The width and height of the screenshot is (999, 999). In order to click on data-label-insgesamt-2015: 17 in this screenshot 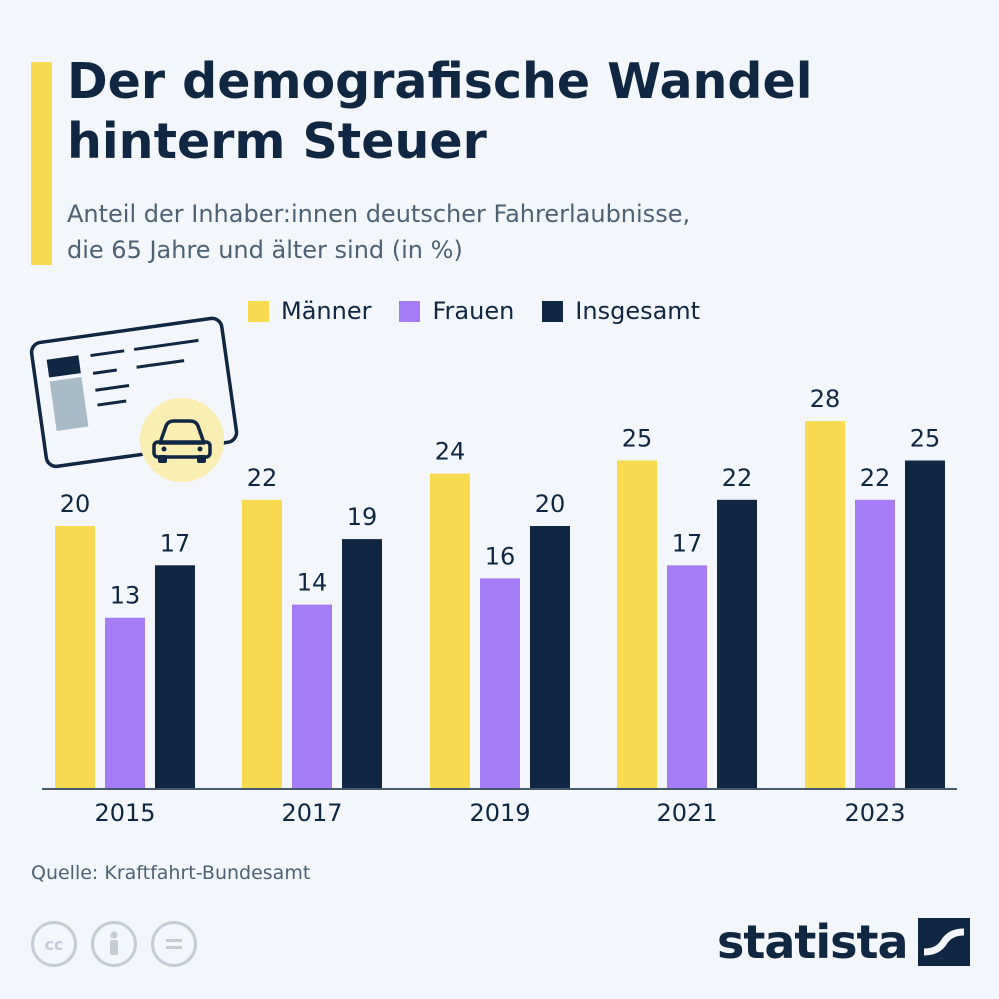, I will do `click(175, 543)`.